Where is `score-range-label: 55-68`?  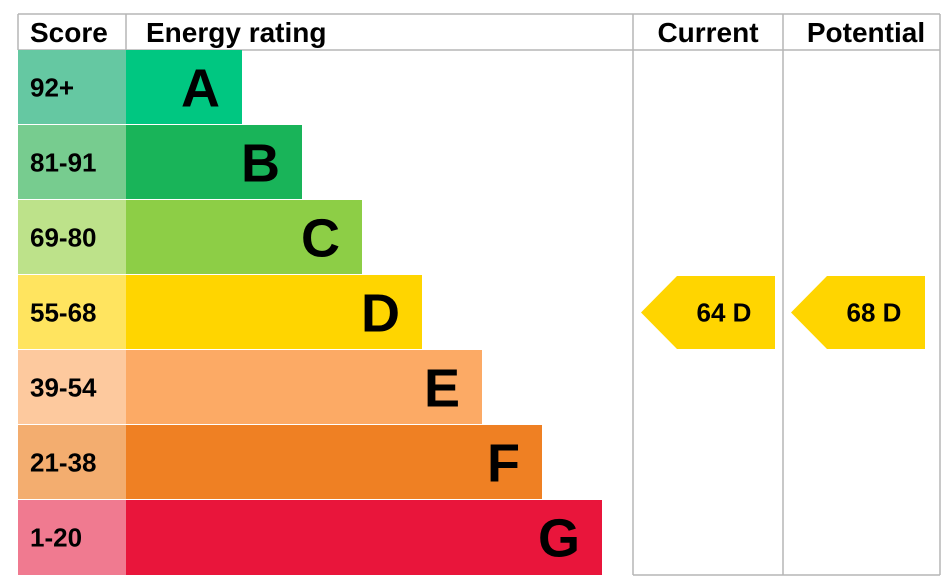 score-range-label: 55-68 is located at coordinates (63, 313).